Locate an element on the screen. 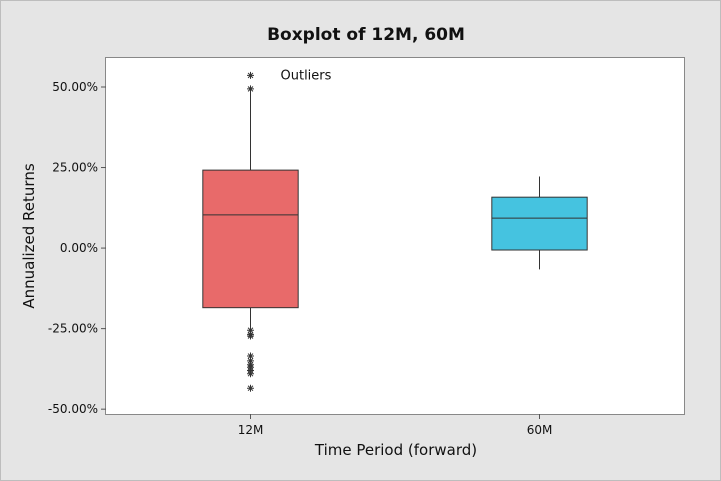 The width and height of the screenshot is (721, 481). x-tick-label-0: 12M is located at coordinates (251, 430).